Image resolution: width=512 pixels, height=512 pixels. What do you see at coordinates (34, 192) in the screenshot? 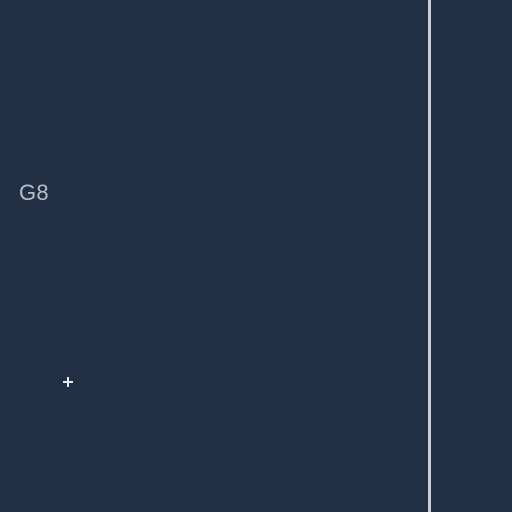
I see `cell-reference-label: G8` at bounding box center [34, 192].